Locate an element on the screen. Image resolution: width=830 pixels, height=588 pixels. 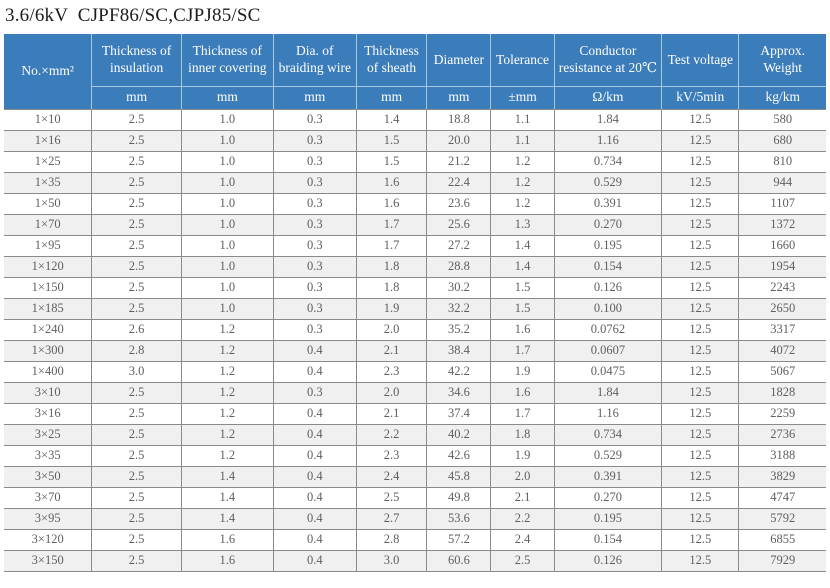
col-unit-1: mm is located at coordinates (136, 97).